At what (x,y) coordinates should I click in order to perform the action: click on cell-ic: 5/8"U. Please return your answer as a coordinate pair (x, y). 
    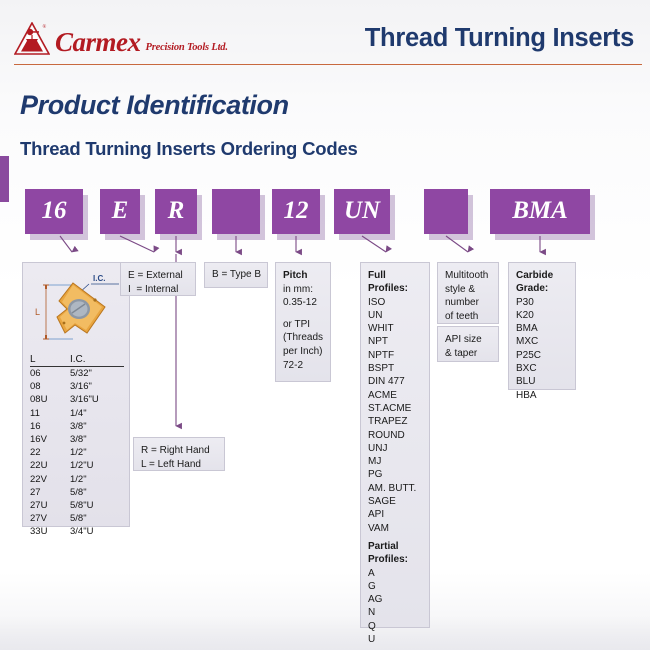
    Looking at the image, I should click on (82, 505).